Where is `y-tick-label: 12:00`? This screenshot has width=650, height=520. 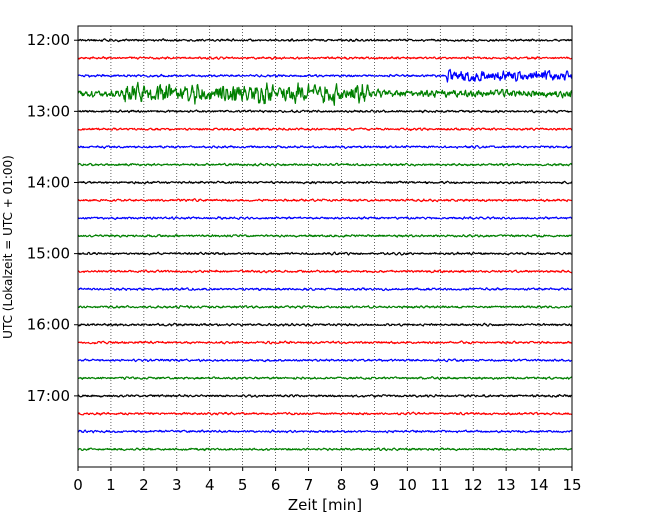 y-tick-label: 12:00 is located at coordinates (48, 40).